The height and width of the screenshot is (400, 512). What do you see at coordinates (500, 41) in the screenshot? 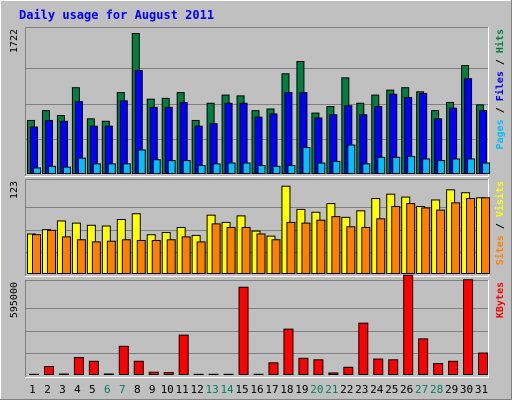
I see `legend-hits: Hits` at bounding box center [500, 41].